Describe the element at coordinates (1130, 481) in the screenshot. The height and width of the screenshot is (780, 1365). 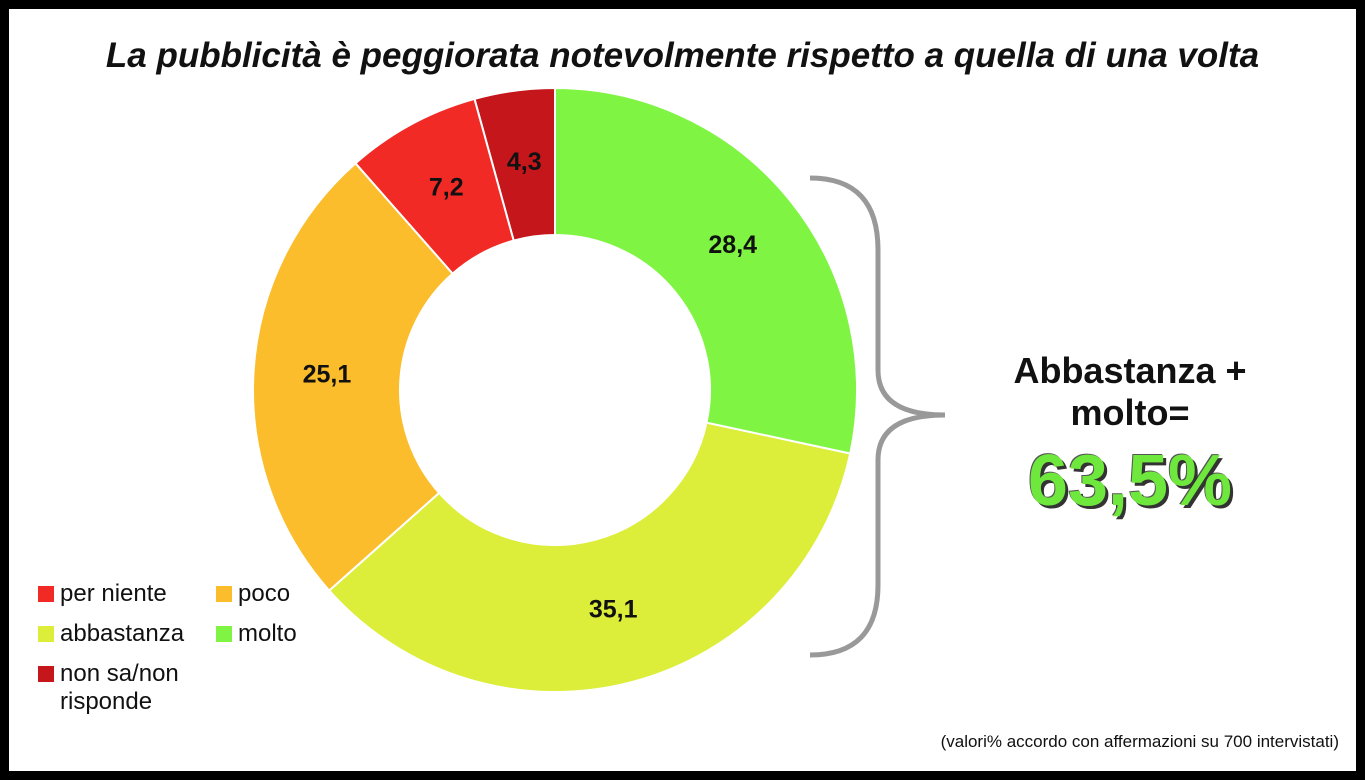
I see `annotation-value: 63,5%` at that location.